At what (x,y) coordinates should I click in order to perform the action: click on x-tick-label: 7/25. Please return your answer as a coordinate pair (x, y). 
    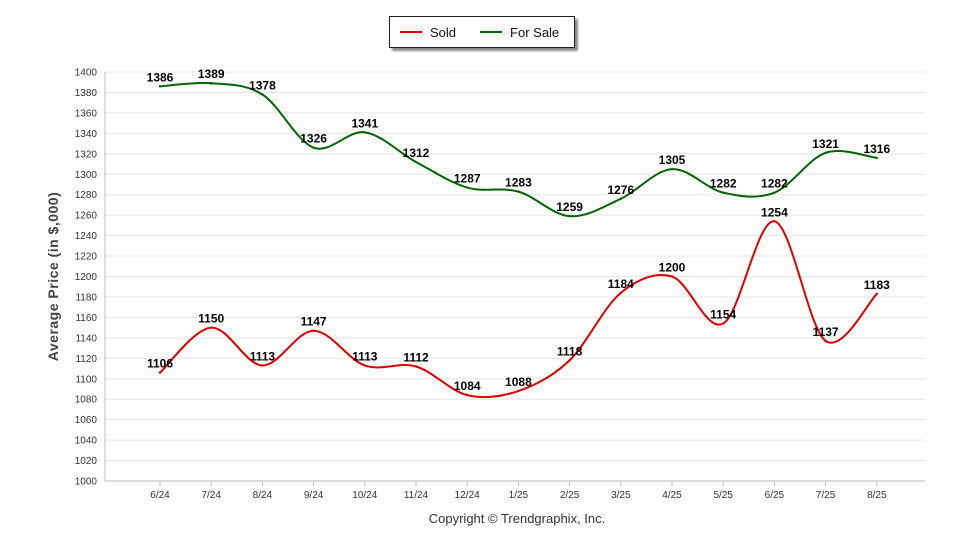
    Looking at the image, I should click on (826, 495).